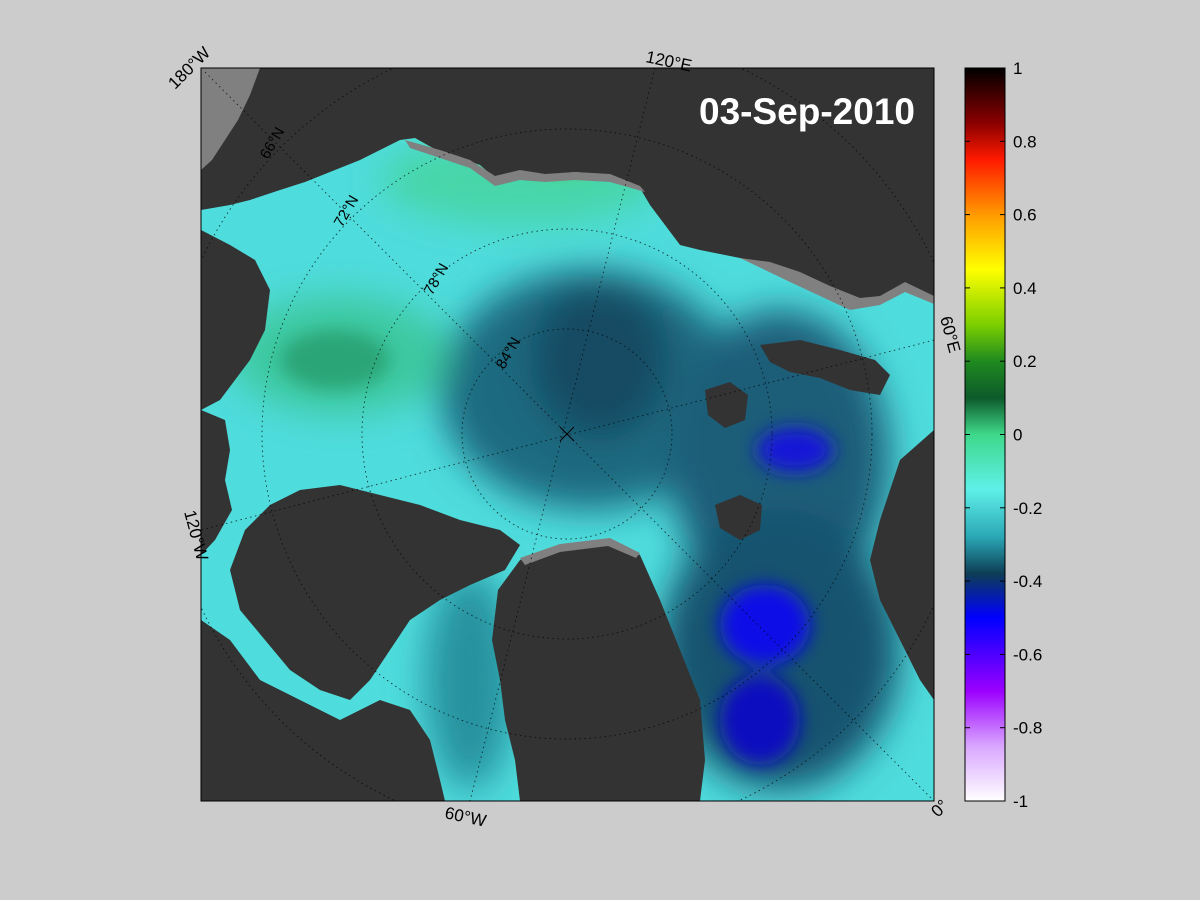  I want to click on nodata-greenland-coast, so click(580, 551).